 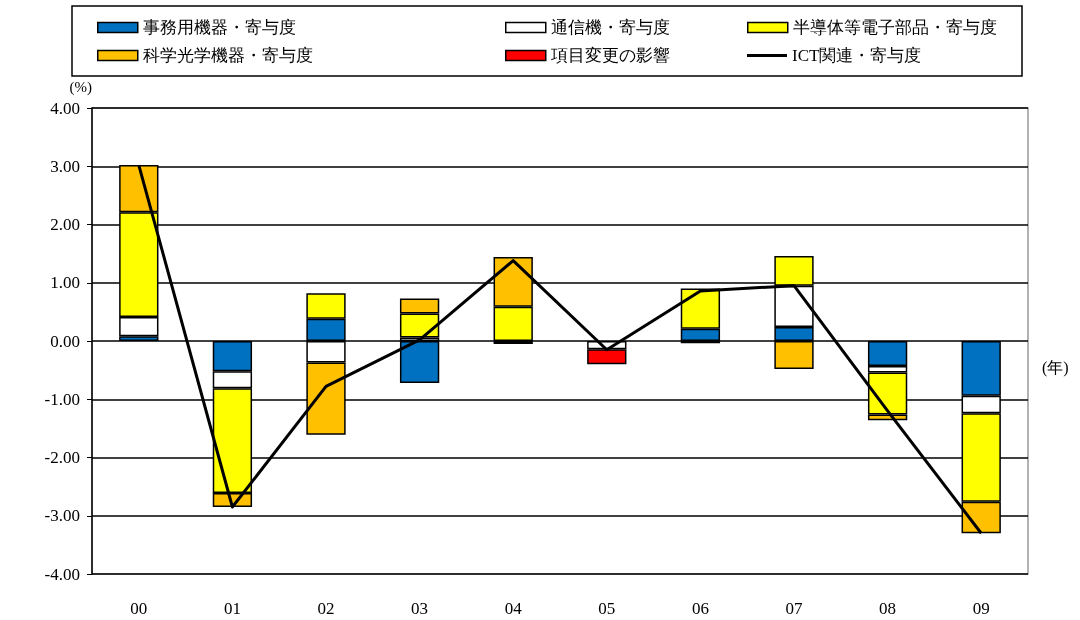 What do you see at coordinates (227, 55) in the screenshot?
I see `legend-label: 科学光学機器・寄与度` at bounding box center [227, 55].